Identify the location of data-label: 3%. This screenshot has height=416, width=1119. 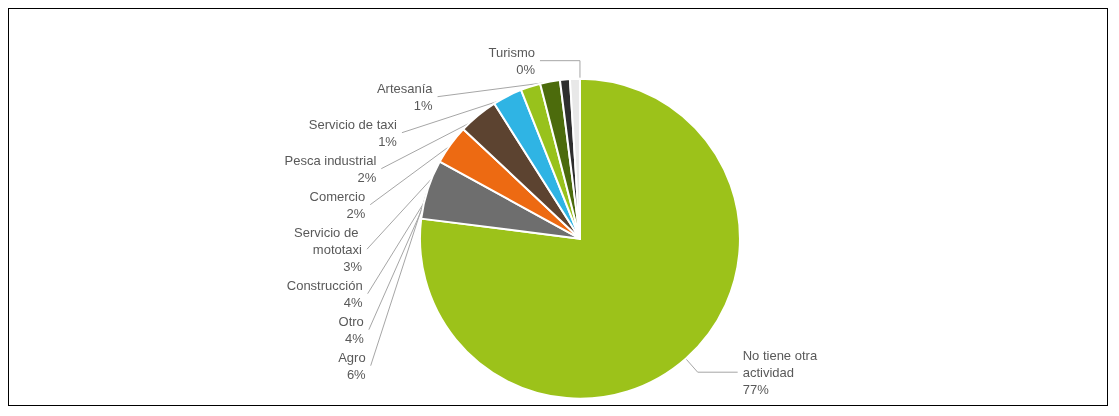
(353, 266).